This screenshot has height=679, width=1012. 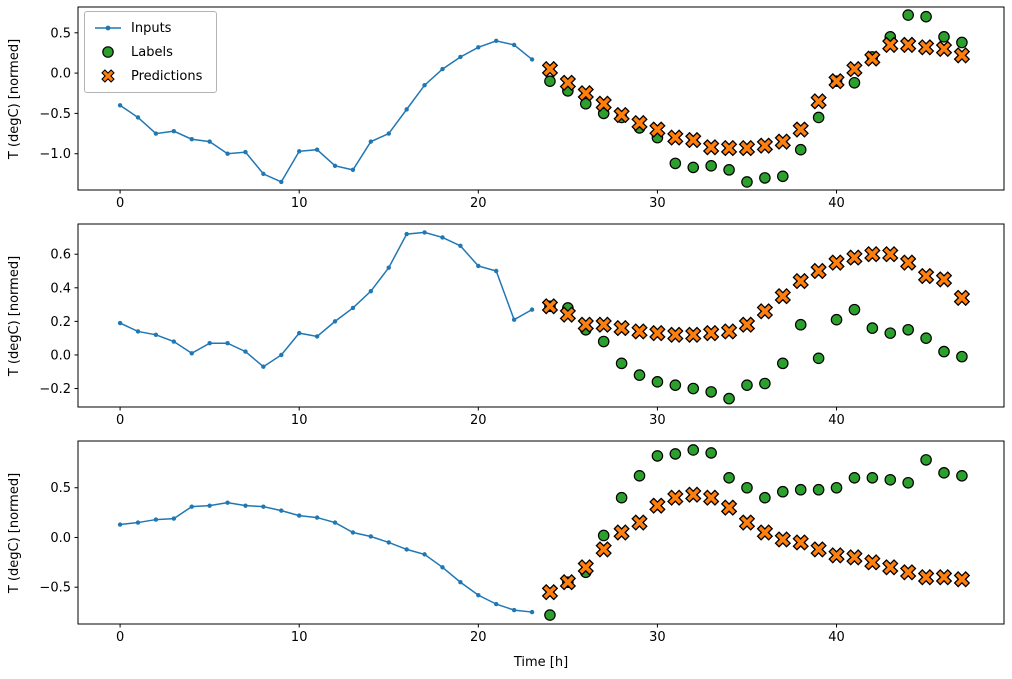 What do you see at coordinates (108, 28) in the screenshot?
I see `inputs-line-dot-icon` at bounding box center [108, 28].